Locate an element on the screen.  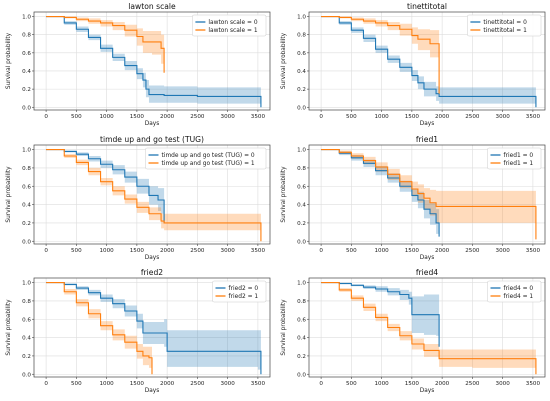
legend-entry-1: timde up and go test (TUG) = 1 is located at coordinates (208, 164).